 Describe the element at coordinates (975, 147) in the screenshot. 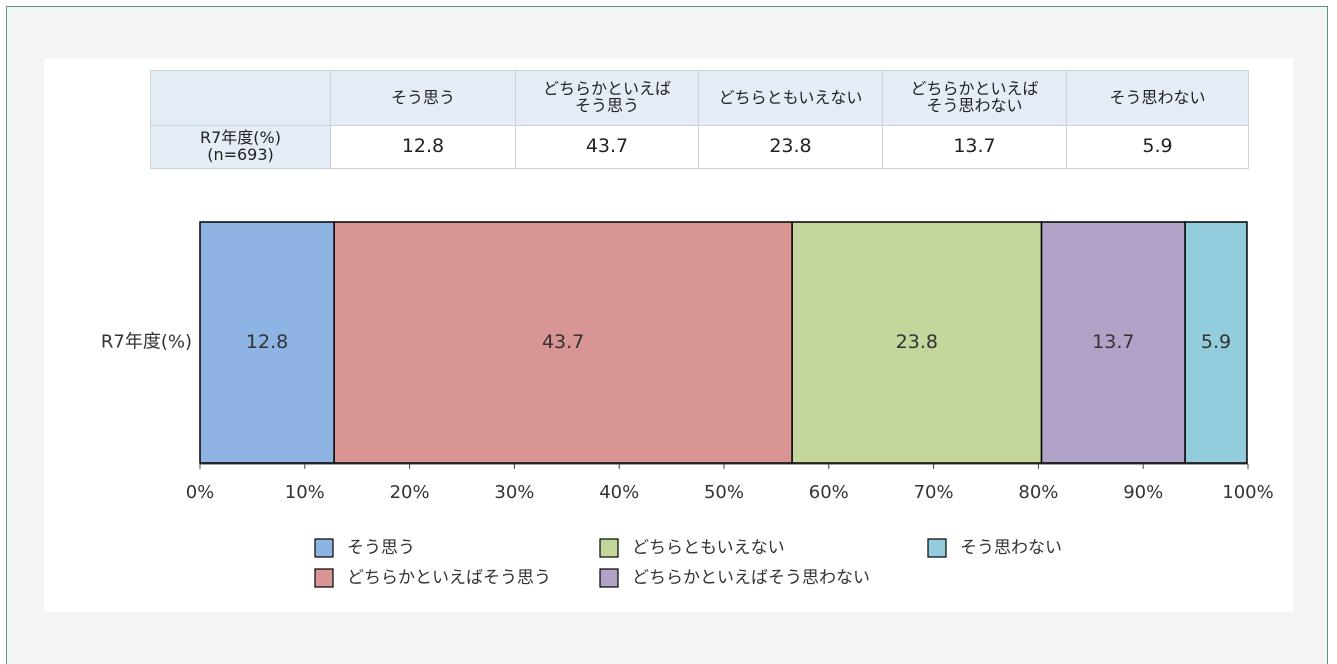

I see `table-cell: 13.7` at that location.